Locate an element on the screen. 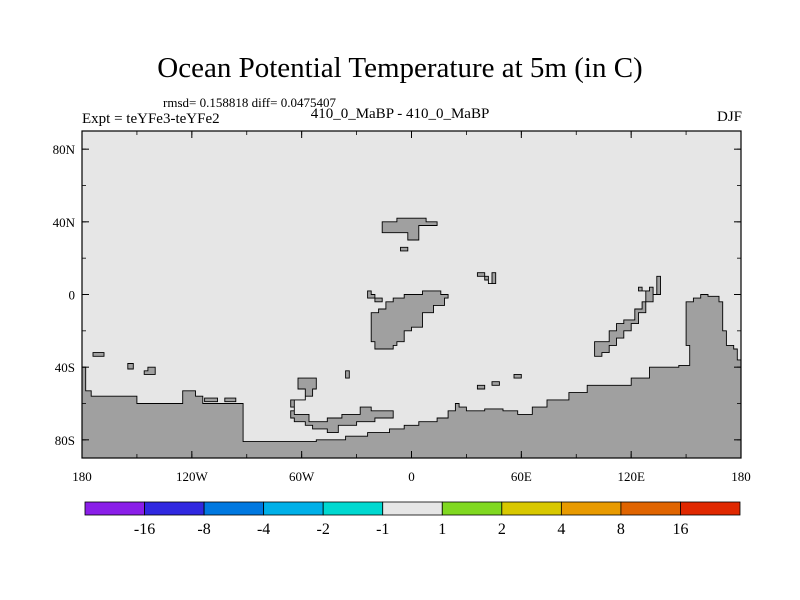 The image size is (800, 600). land-europe is located at coordinates (409, 229).